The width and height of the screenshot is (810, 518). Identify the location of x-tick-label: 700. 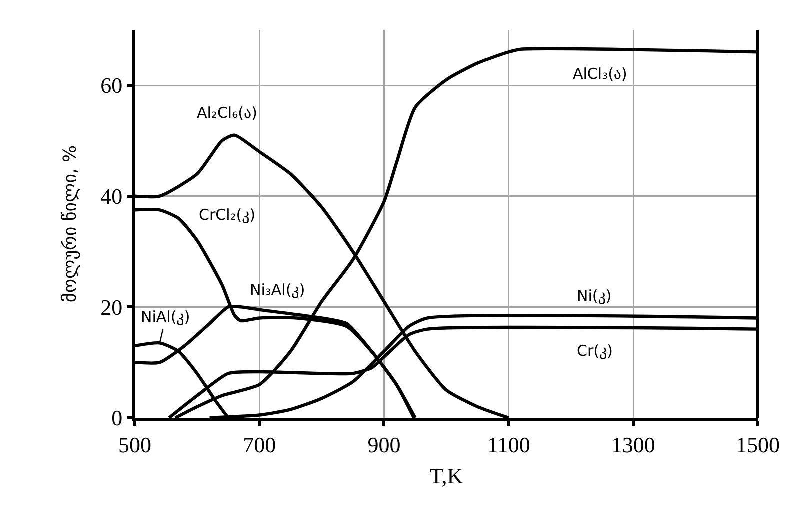
(259, 445).